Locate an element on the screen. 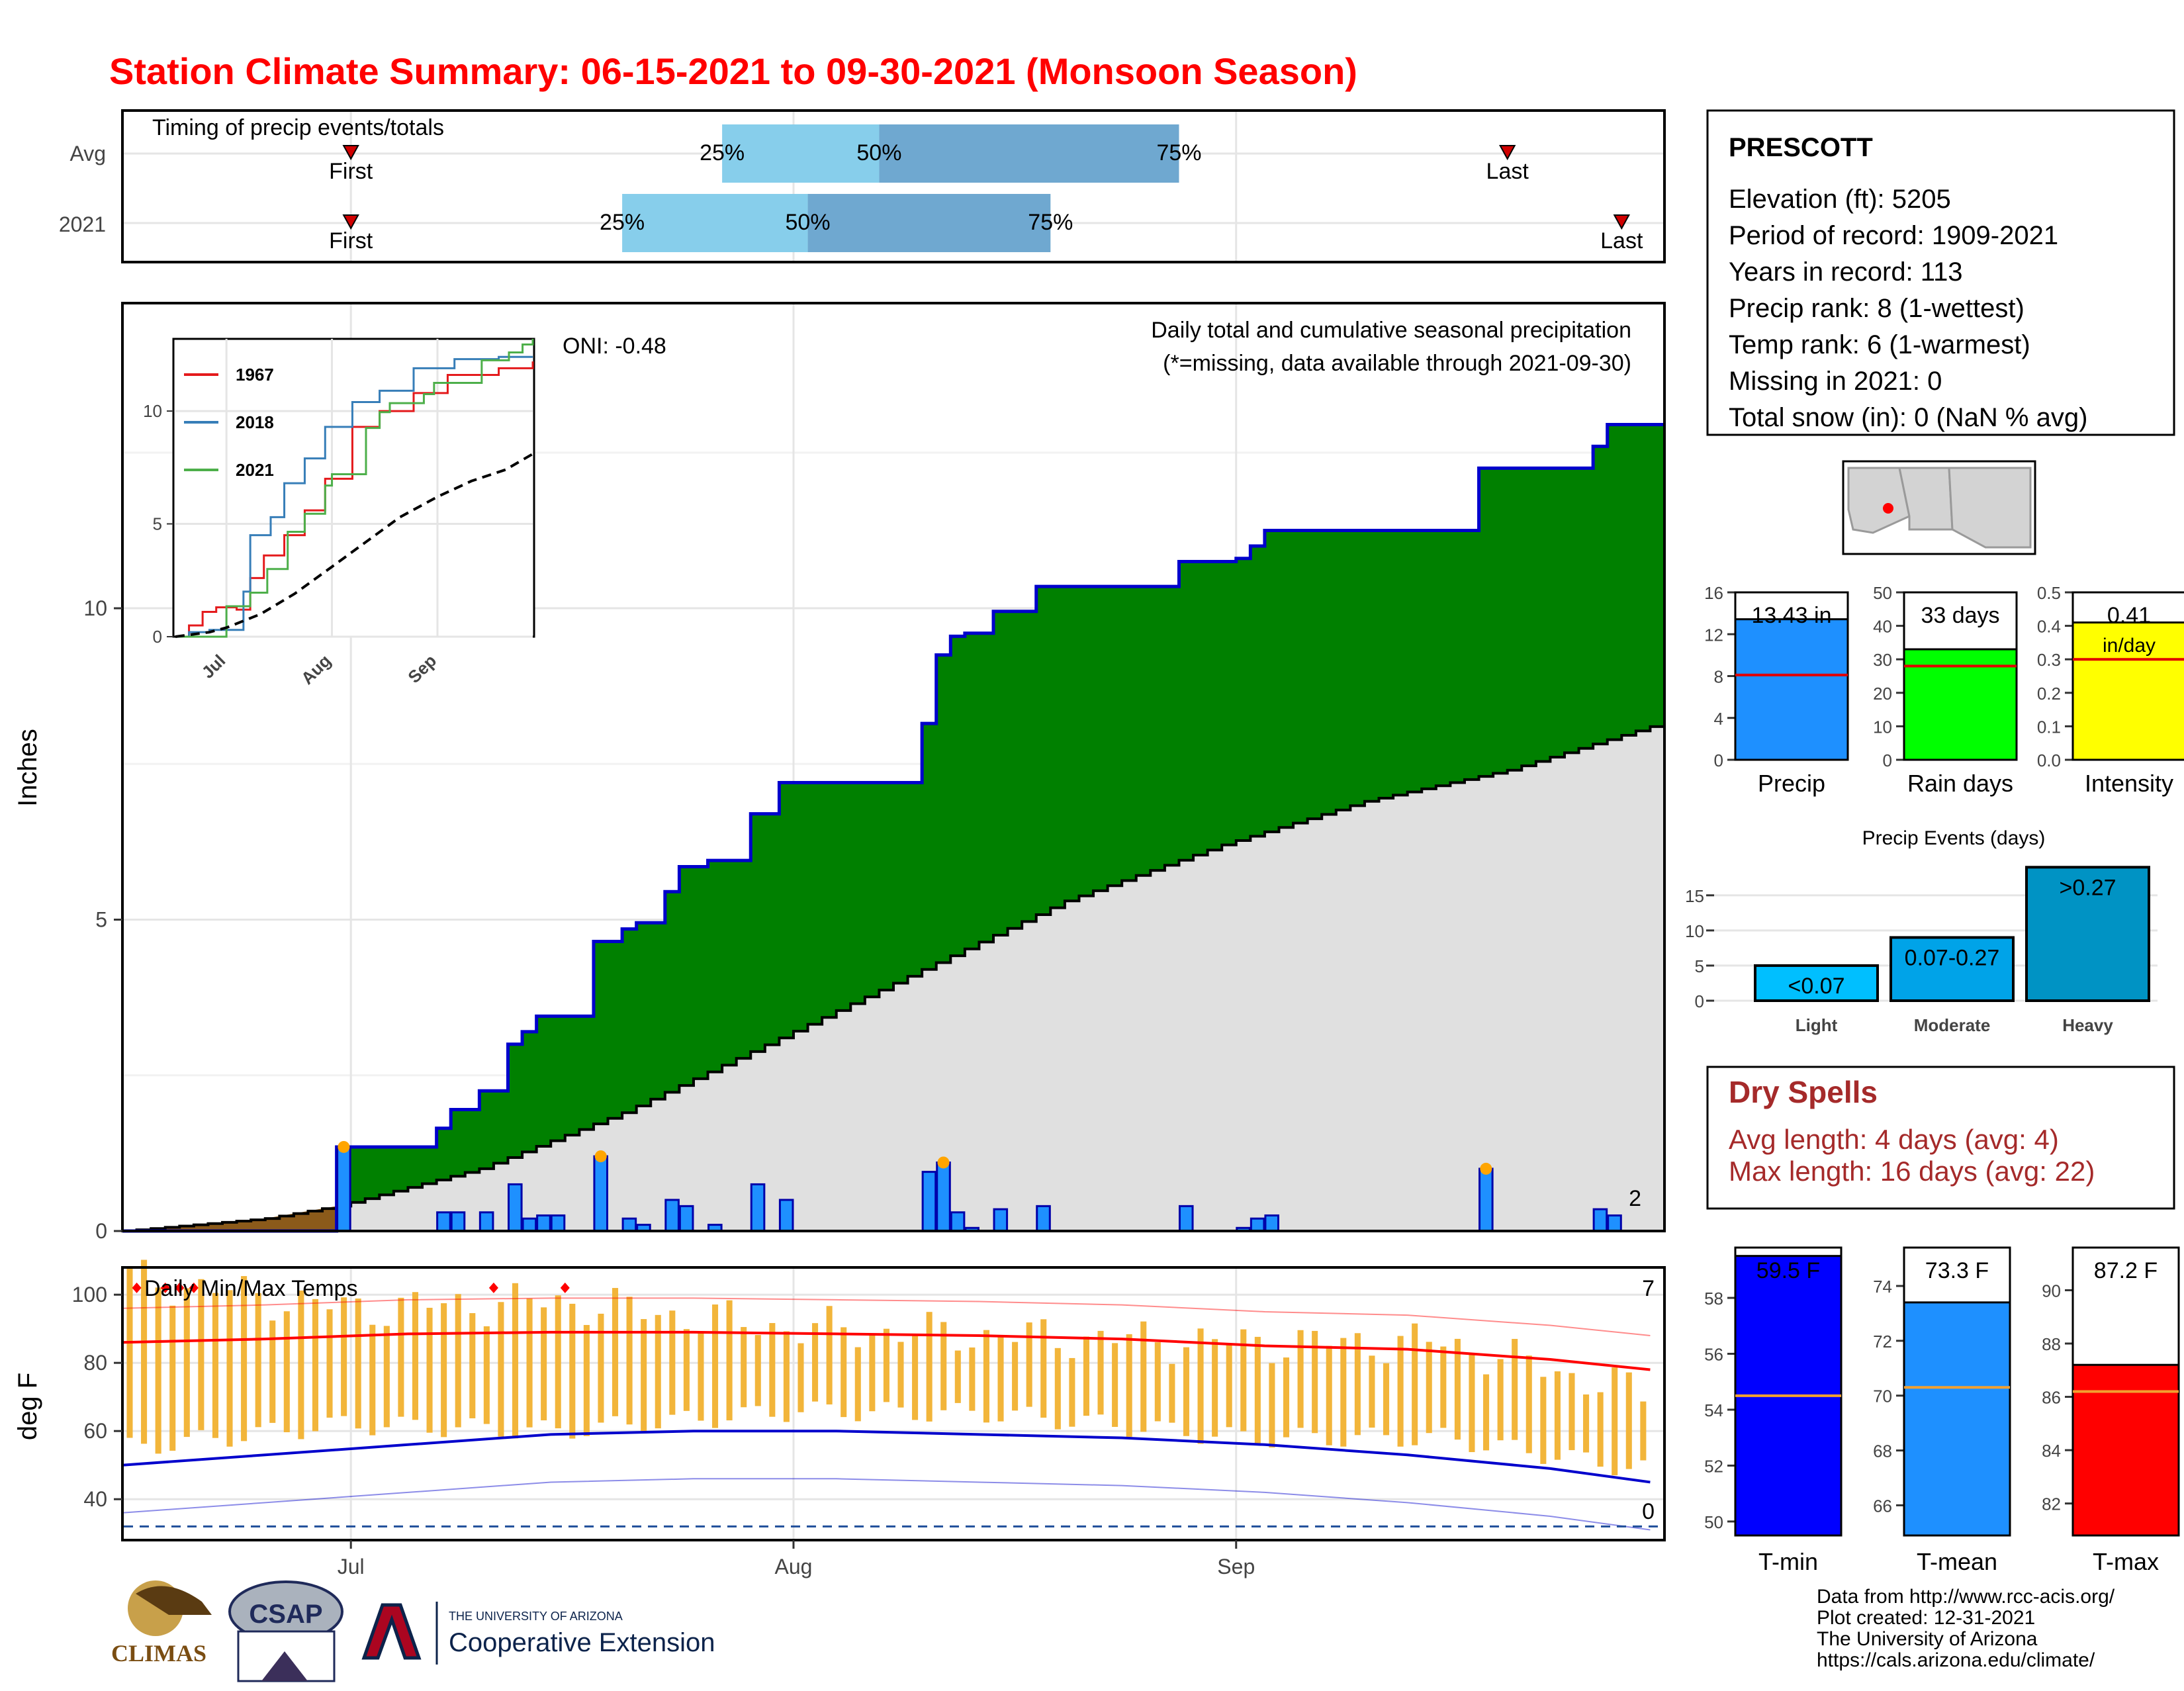  temp-summary-bar-label: T-min is located at coordinates (1788, 1561).